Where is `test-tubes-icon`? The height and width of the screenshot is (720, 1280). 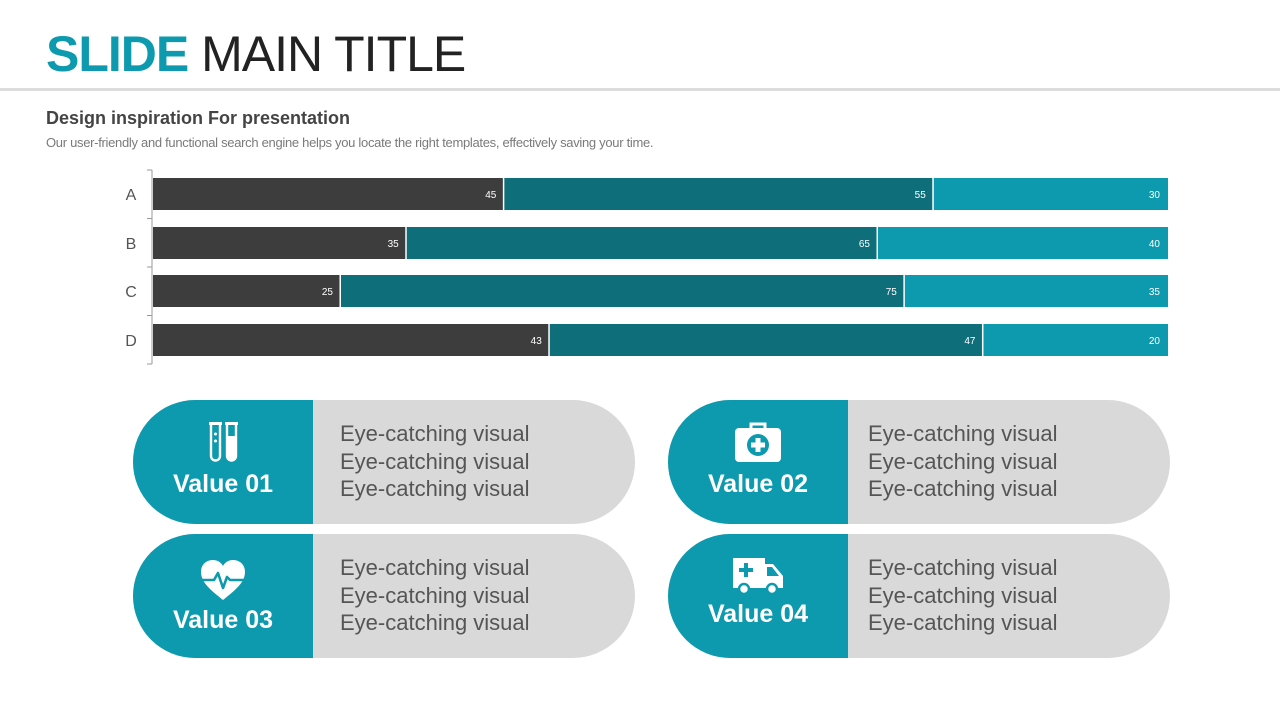 test-tubes-icon is located at coordinates (223, 442).